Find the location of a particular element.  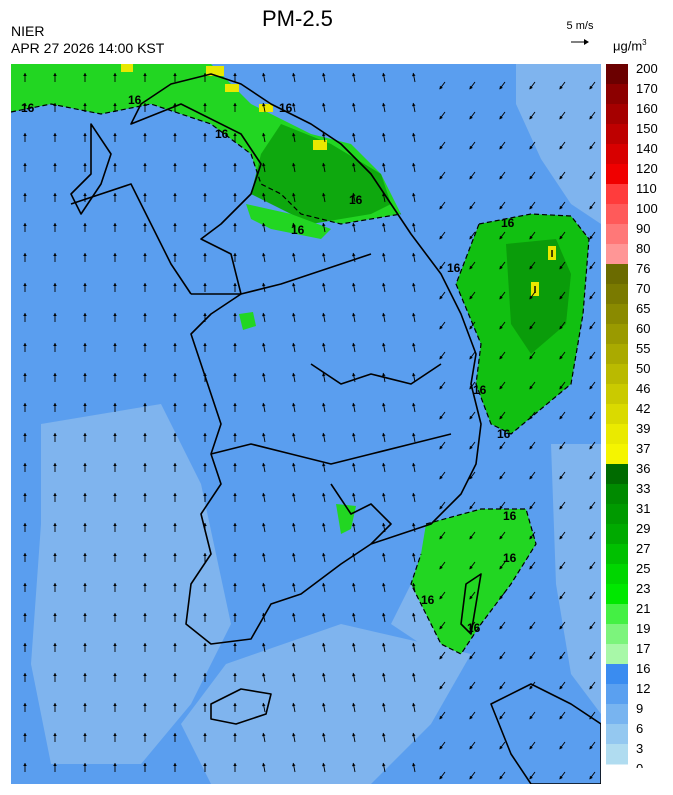

high-cell is located at coordinates (215, 71).